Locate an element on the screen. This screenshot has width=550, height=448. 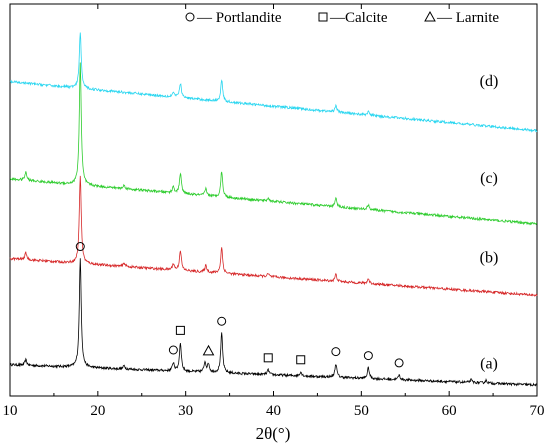
legend-label-0: — Portlandite is located at coordinates (239, 18).